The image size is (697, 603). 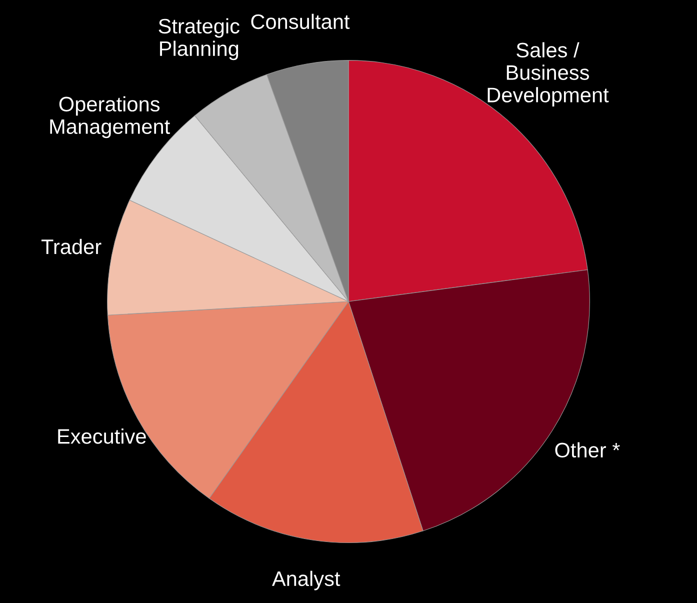 What do you see at coordinates (587, 450) in the screenshot?
I see `slice-label: Other *` at bounding box center [587, 450].